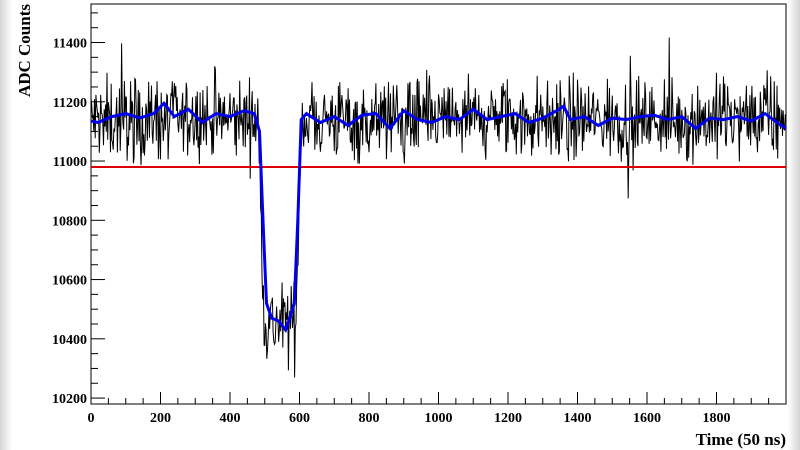  I want to click on x-axis-title: Time (50 ns), so click(741, 439).